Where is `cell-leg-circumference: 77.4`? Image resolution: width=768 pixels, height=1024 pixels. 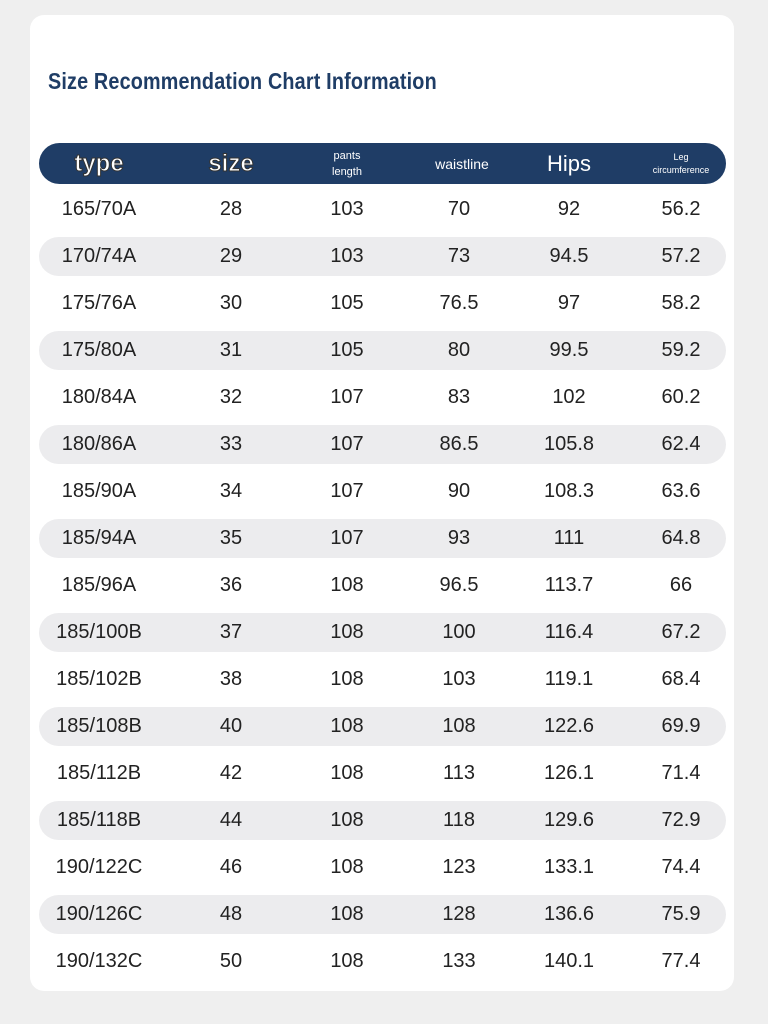
cell-leg-circumference: 77.4 is located at coordinates (681, 961).